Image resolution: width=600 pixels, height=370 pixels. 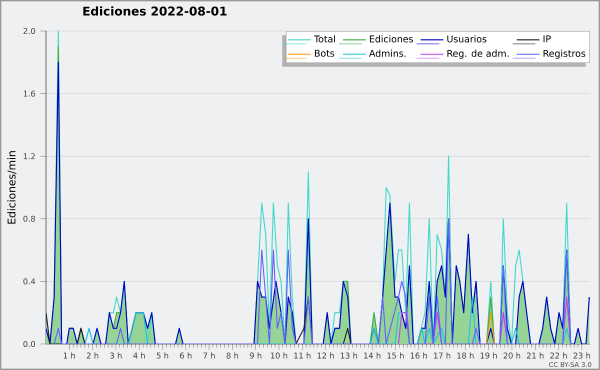 I want to click on y-tick-label: 2.0, so click(x=29, y=31).